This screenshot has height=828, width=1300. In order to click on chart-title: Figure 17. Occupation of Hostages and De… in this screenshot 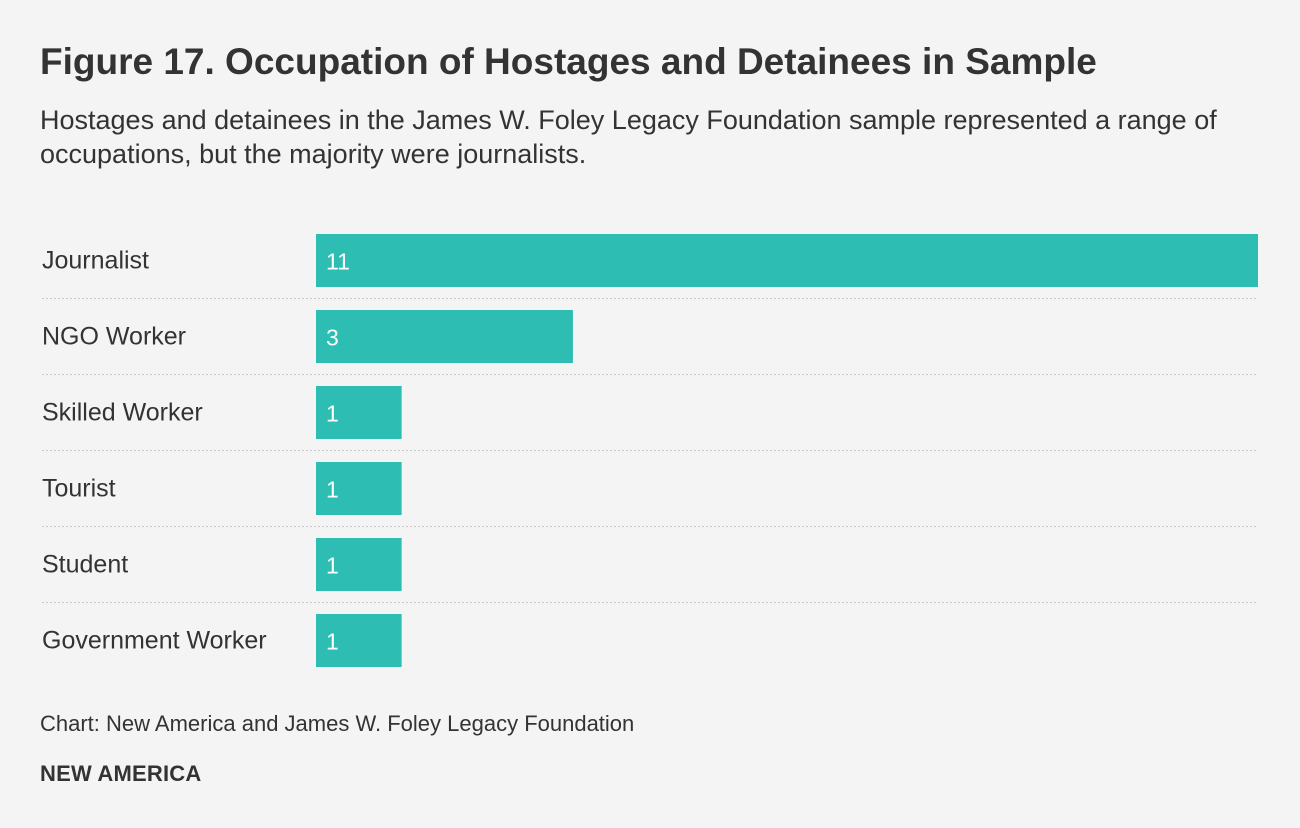, I will do `click(568, 61)`.